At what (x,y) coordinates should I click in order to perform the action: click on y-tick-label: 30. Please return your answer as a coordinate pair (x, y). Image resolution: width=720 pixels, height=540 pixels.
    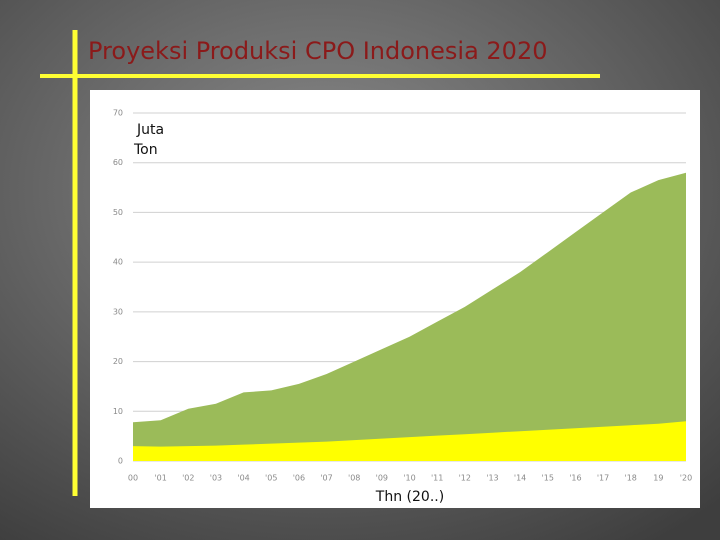
    Looking at the image, I should click on (118, 311).